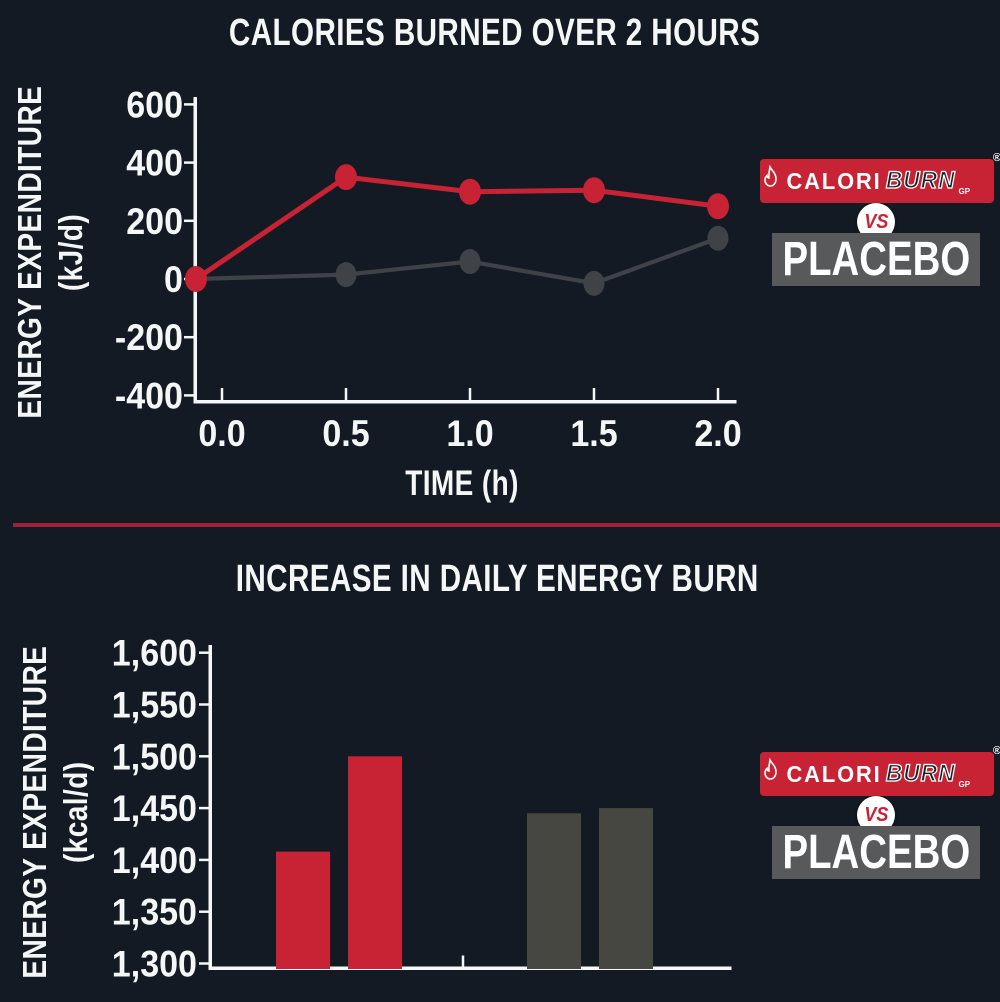 Image resolution: width=1000 pixels, height=1002 pixels. Describe the element at coordinates (154, 861) in the screenshot. I see `y-tick-label: 1,400` at that location.